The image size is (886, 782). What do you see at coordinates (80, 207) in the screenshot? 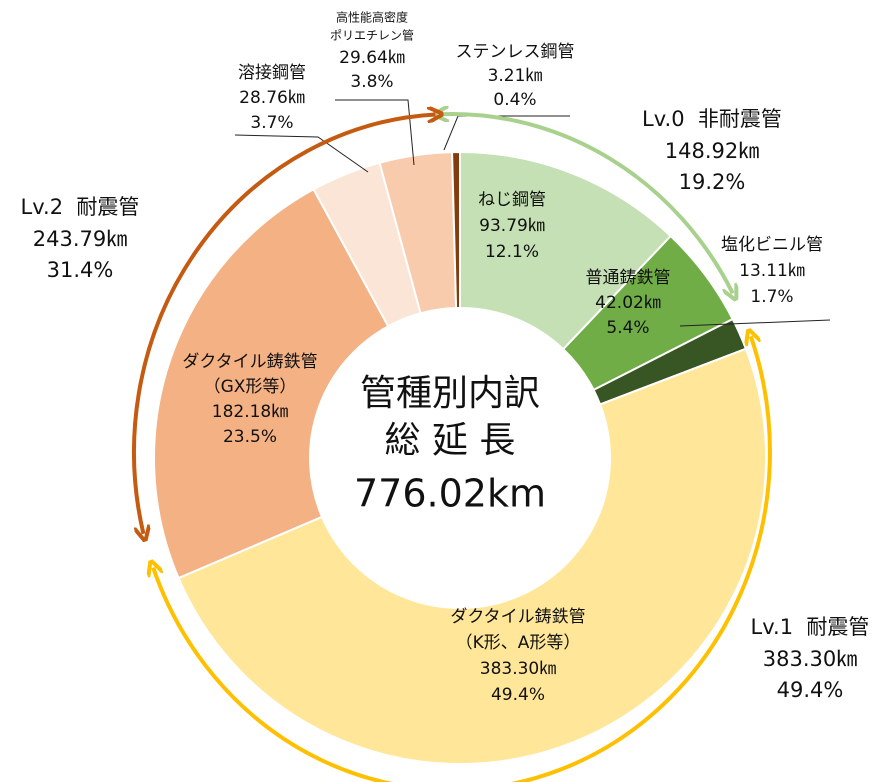
I see `group-name: Lv.2 耐震管` at bounding box center [80, 207].